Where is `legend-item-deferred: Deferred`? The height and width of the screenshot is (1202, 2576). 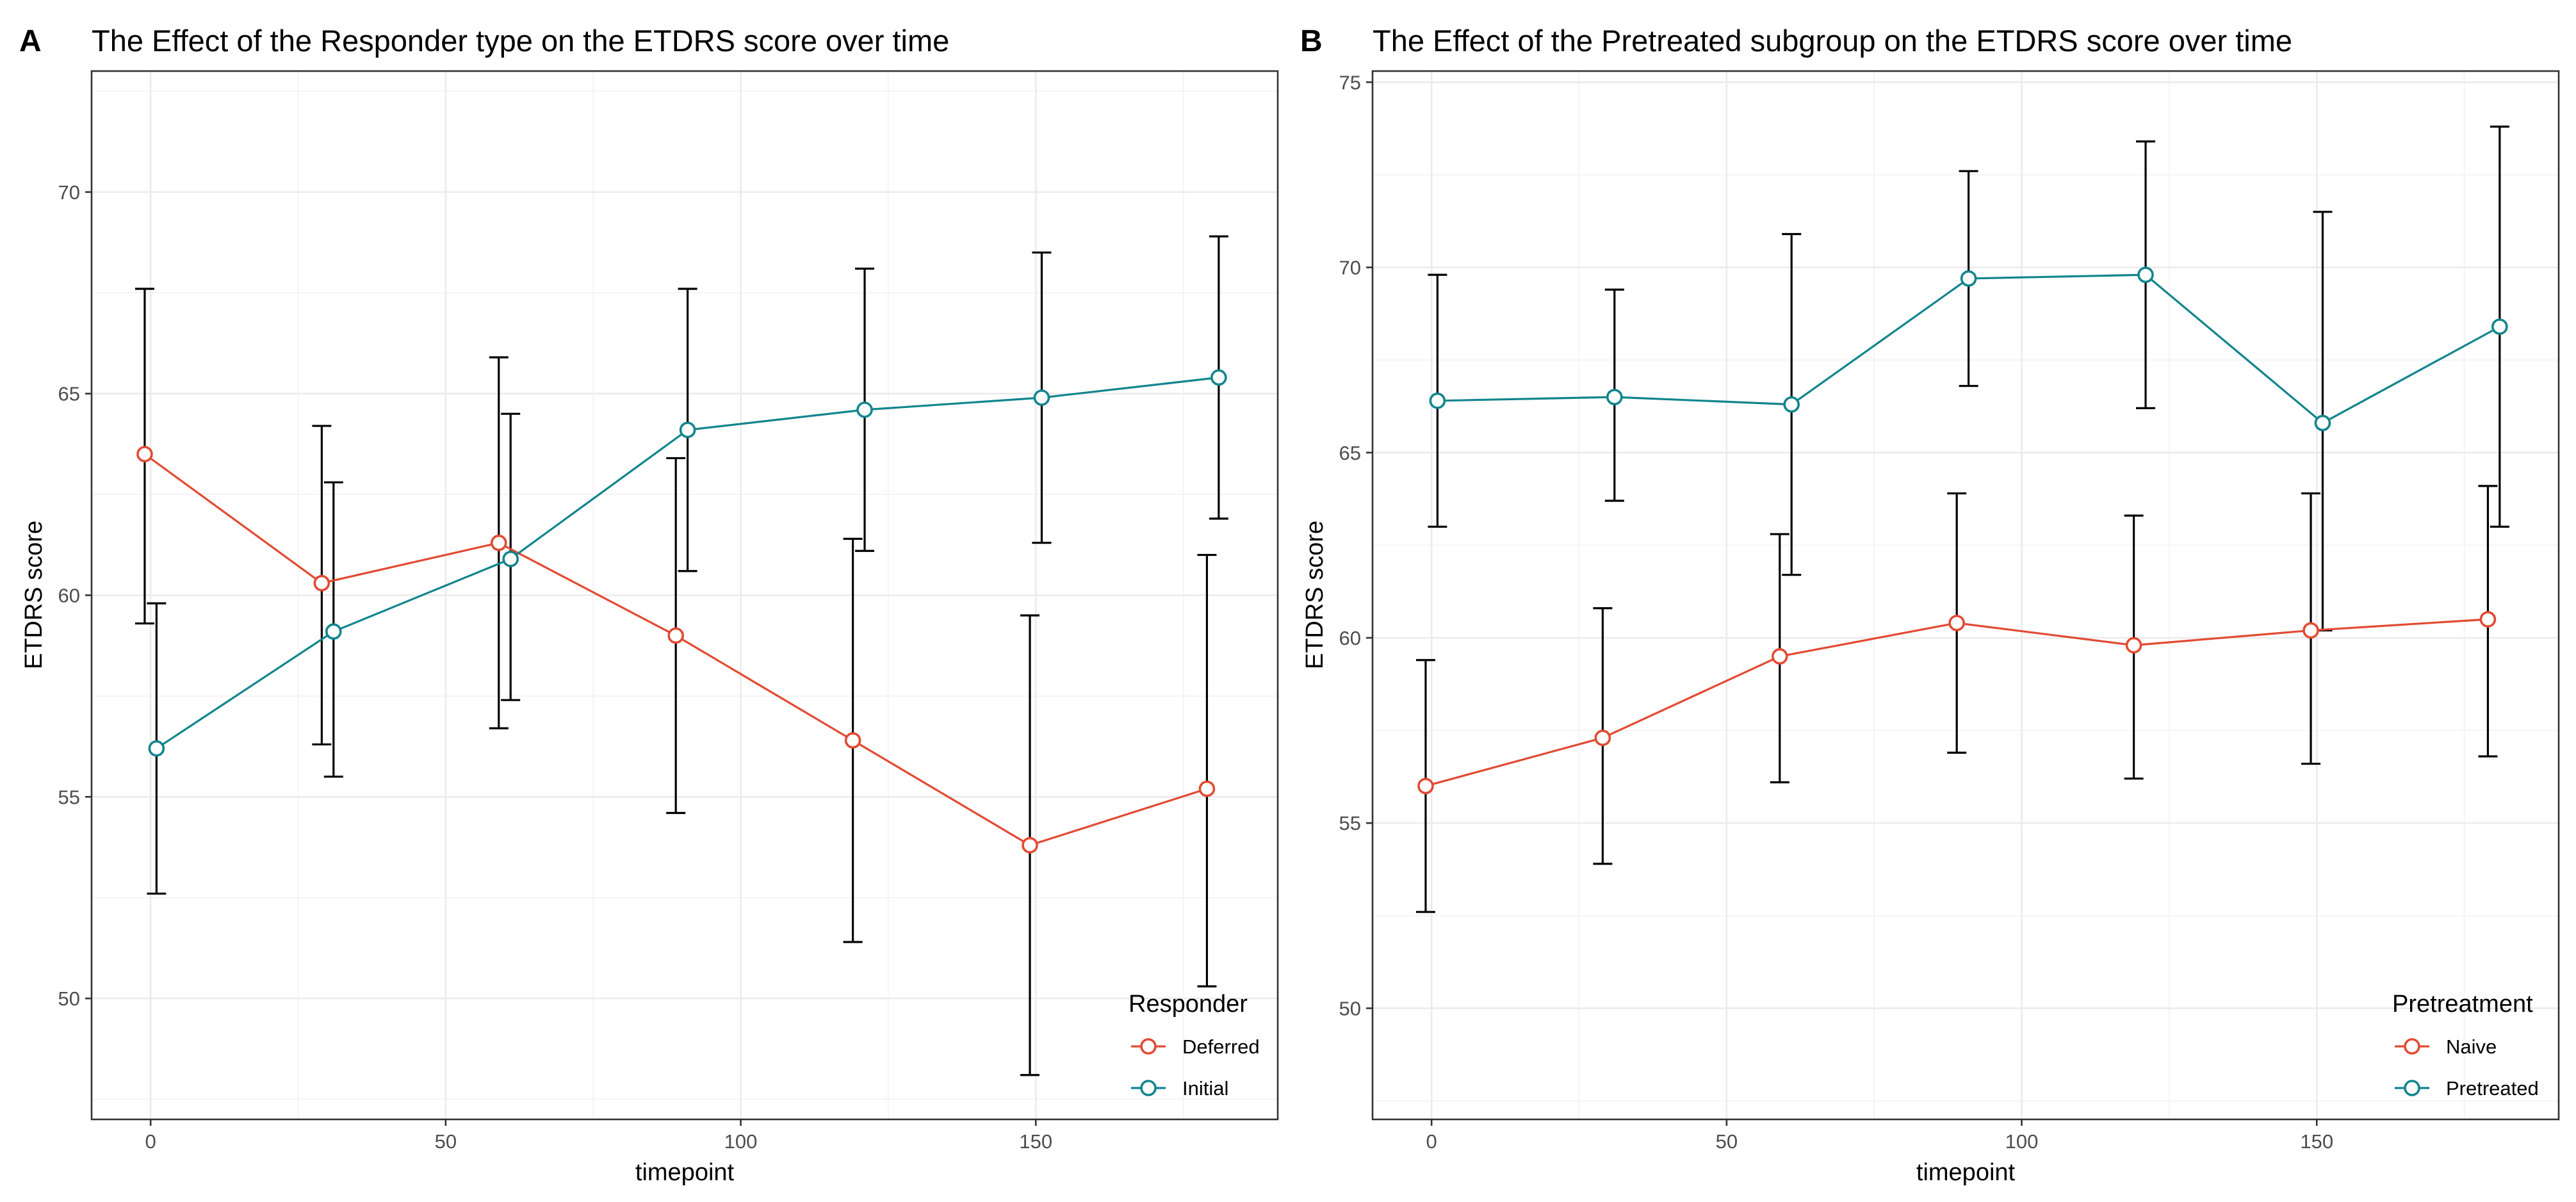
legend-item-deferred: Deferred is located at coordinates (1195, 1047).